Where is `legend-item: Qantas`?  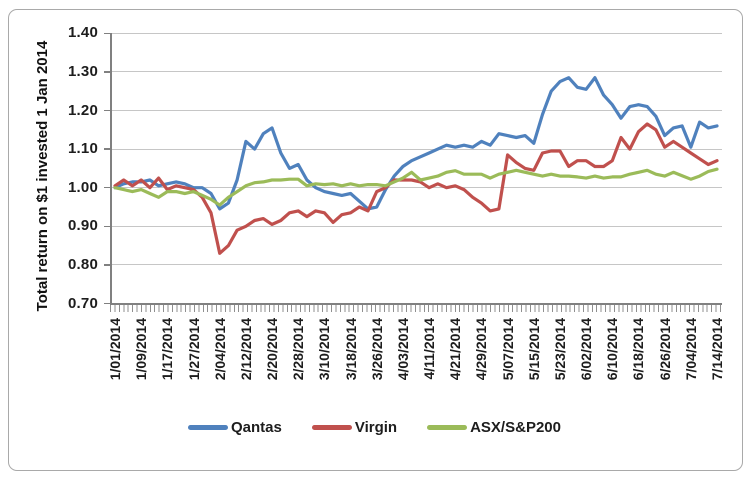
legend-item: Qantas is located at coordinates (235, 427).